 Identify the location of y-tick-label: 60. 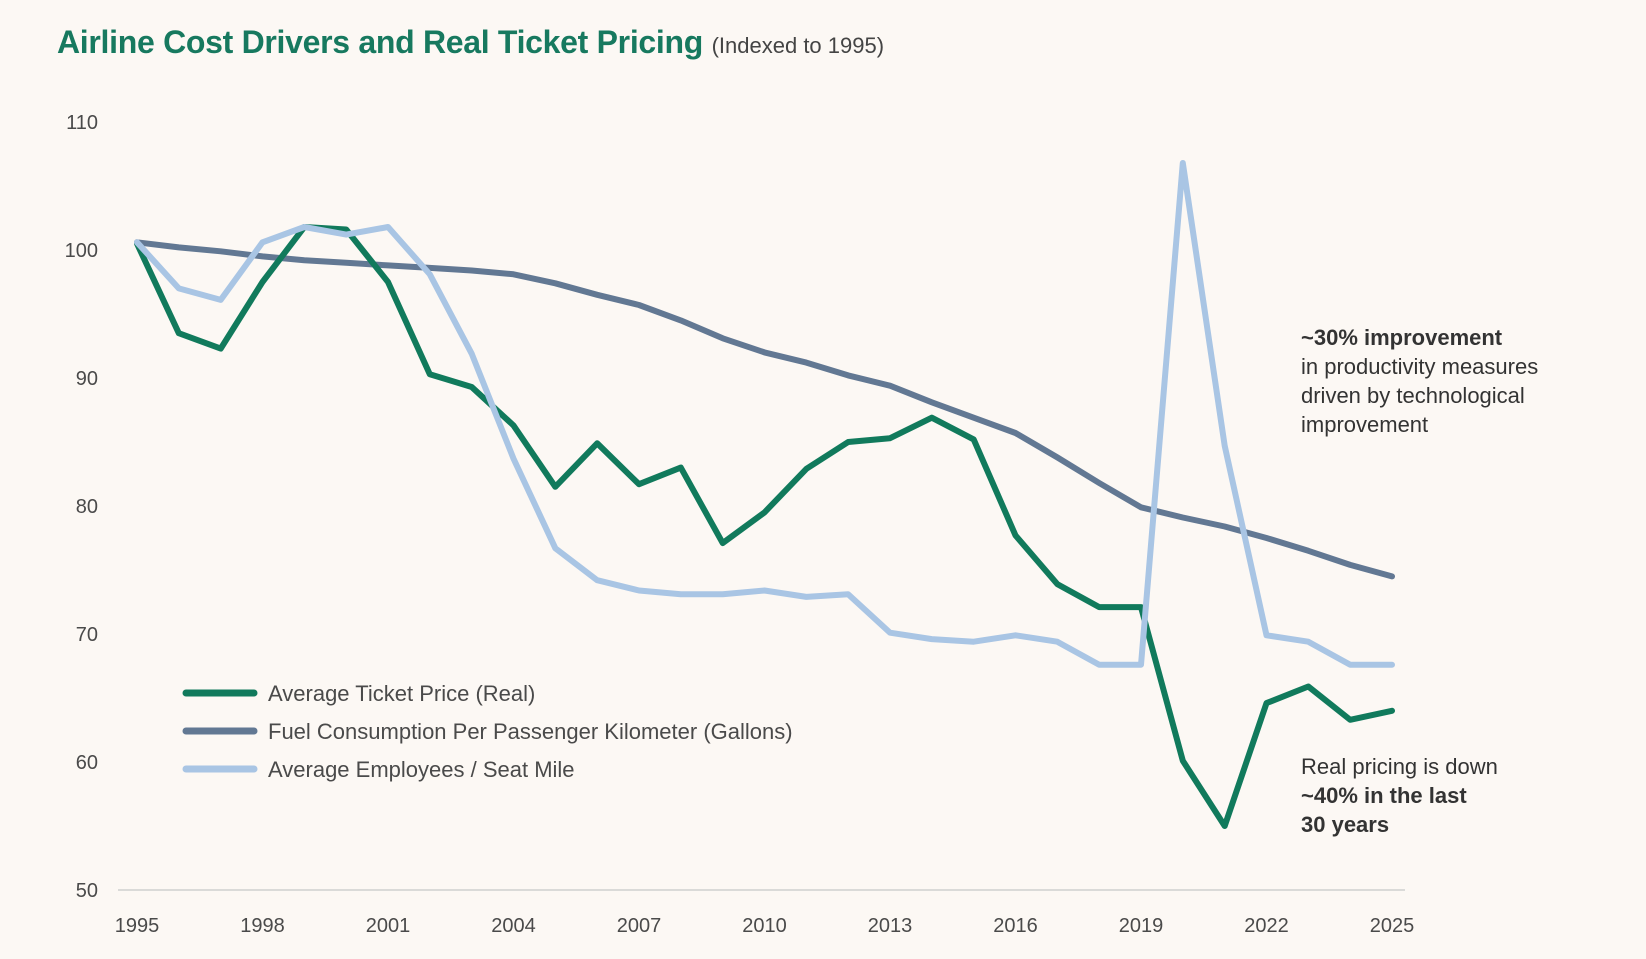
(87, 763).